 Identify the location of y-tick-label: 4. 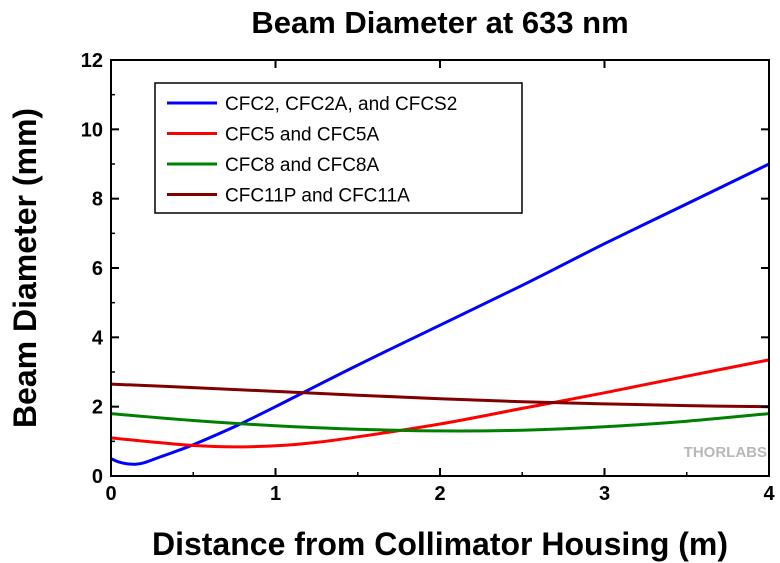
(98, 338).